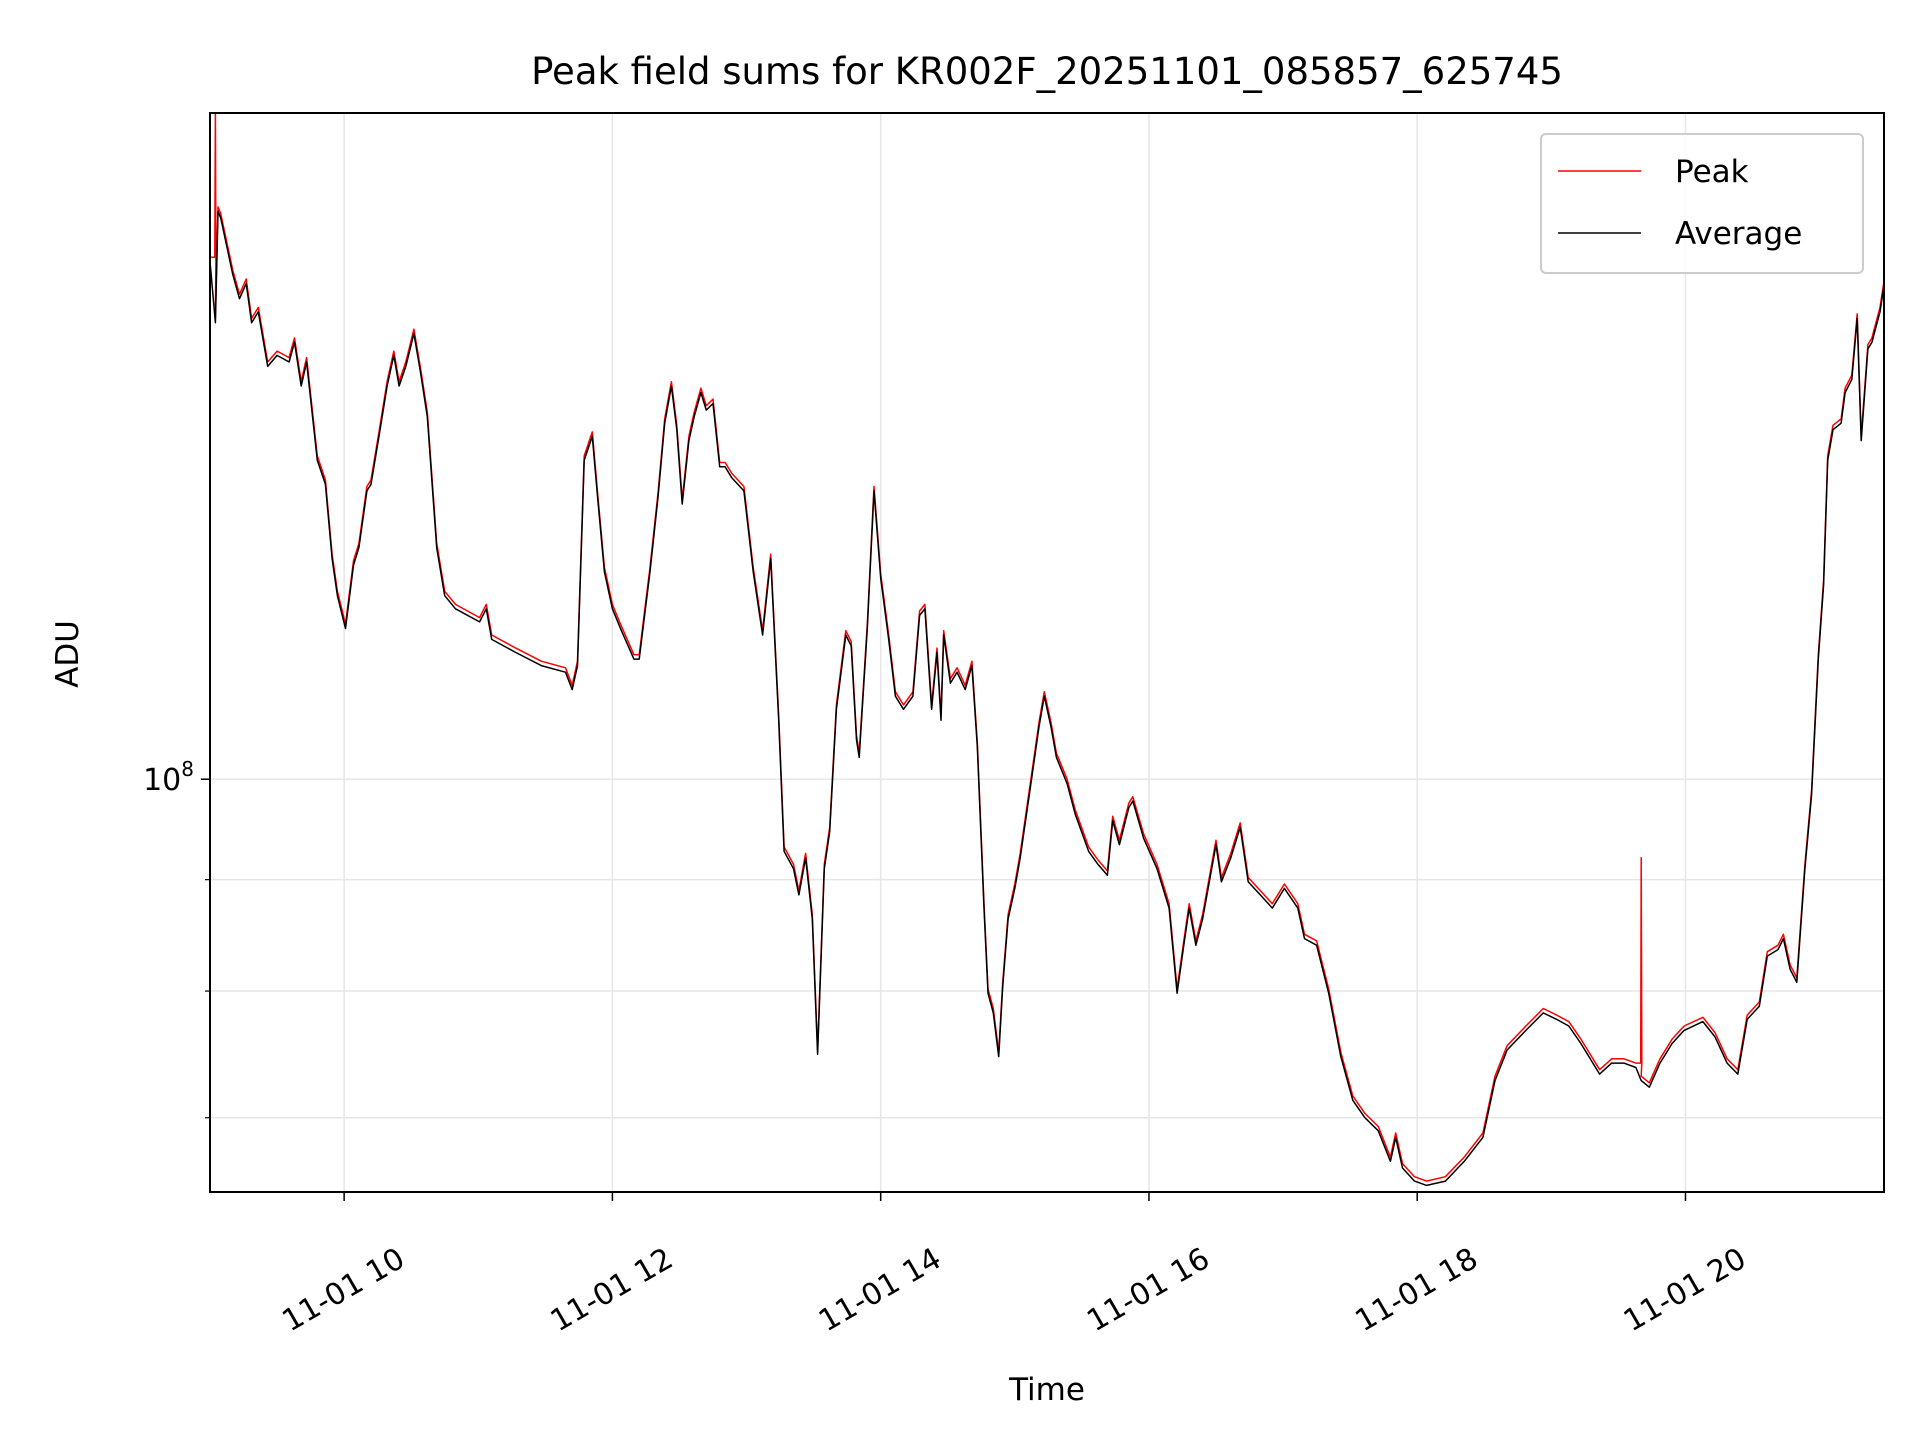  Describe the element at coordinates (880, 1290) in the screenshot. I see `x-tick-label: 11-01 14` at that location.